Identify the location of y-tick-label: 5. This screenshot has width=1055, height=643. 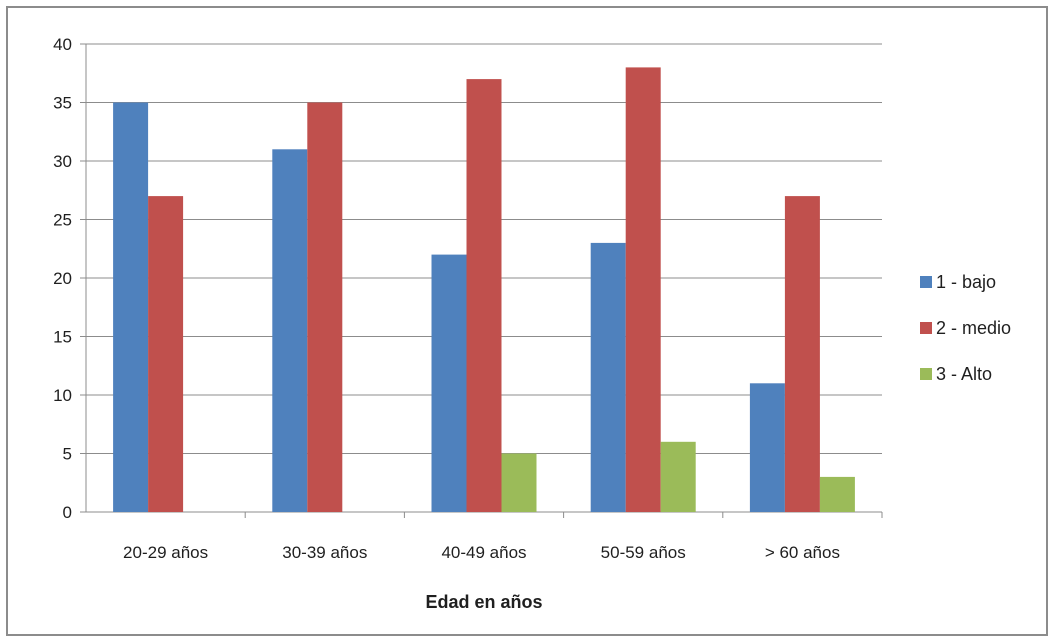
(67, 454).